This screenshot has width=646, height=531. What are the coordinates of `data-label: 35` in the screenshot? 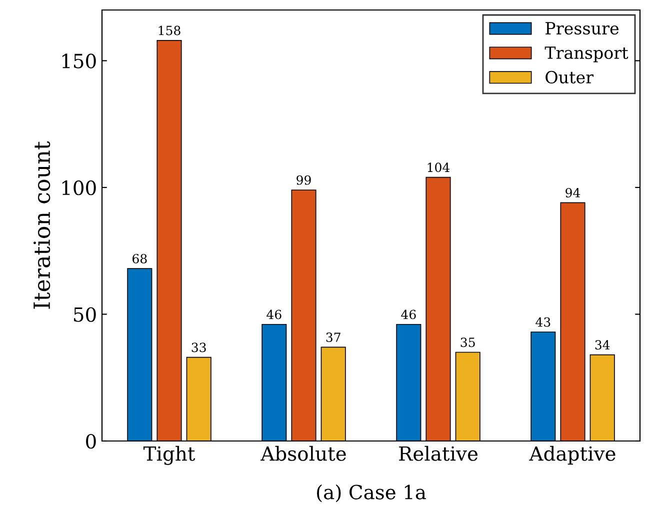 It's located at (467, 343).